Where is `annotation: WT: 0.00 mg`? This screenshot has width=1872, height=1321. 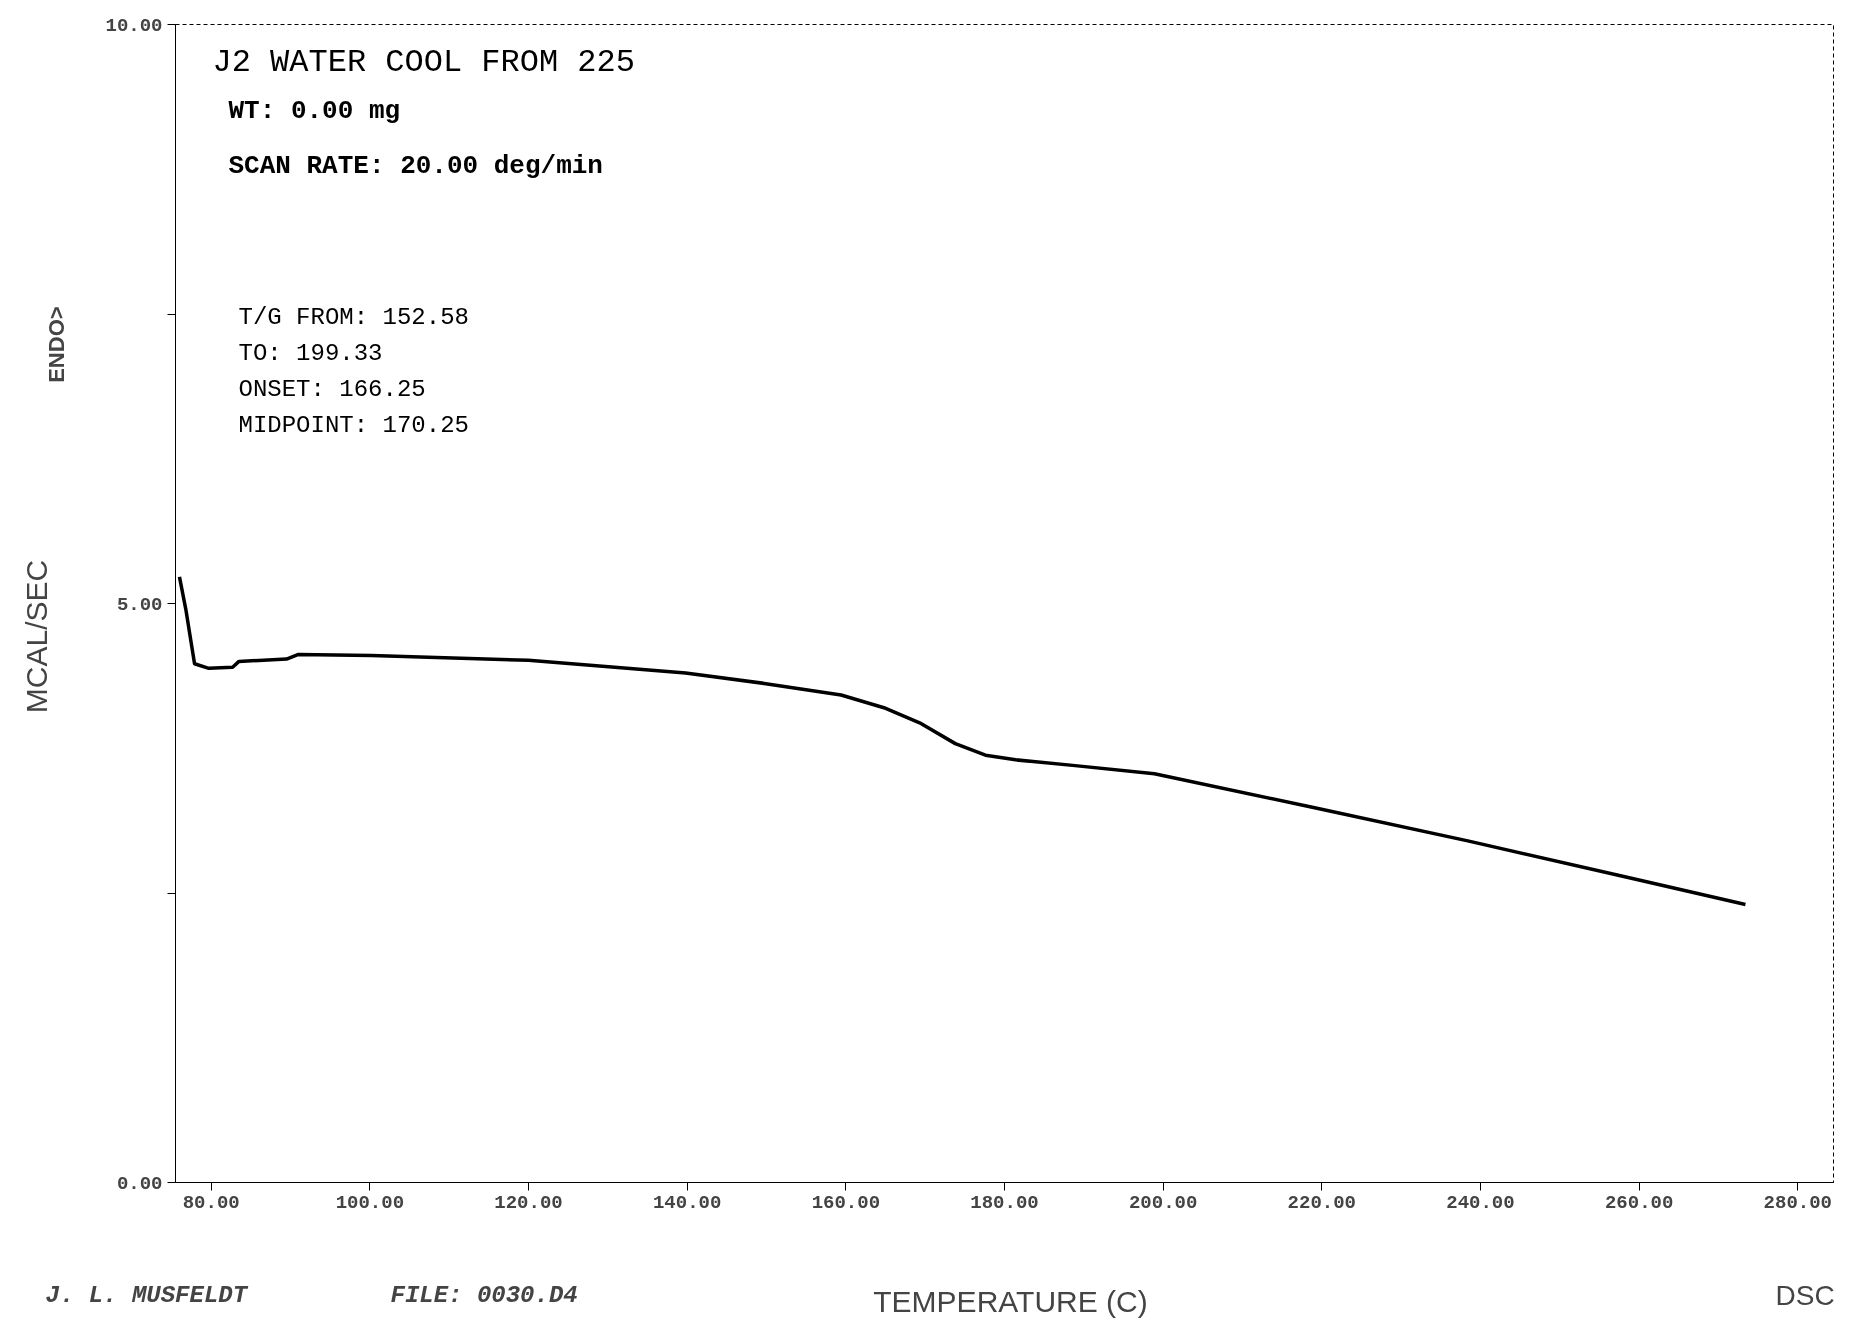
annotation: WT: 0.00 mg is located at coordinates (314, 110).